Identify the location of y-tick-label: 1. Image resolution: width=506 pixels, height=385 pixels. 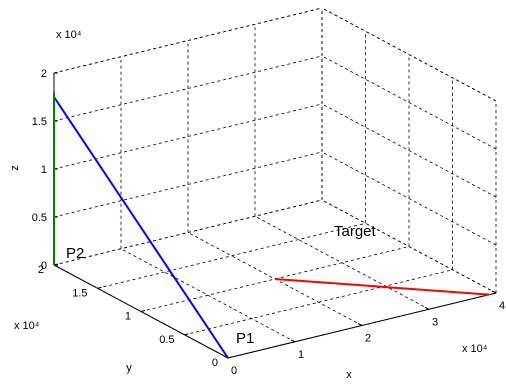
(128, 317).